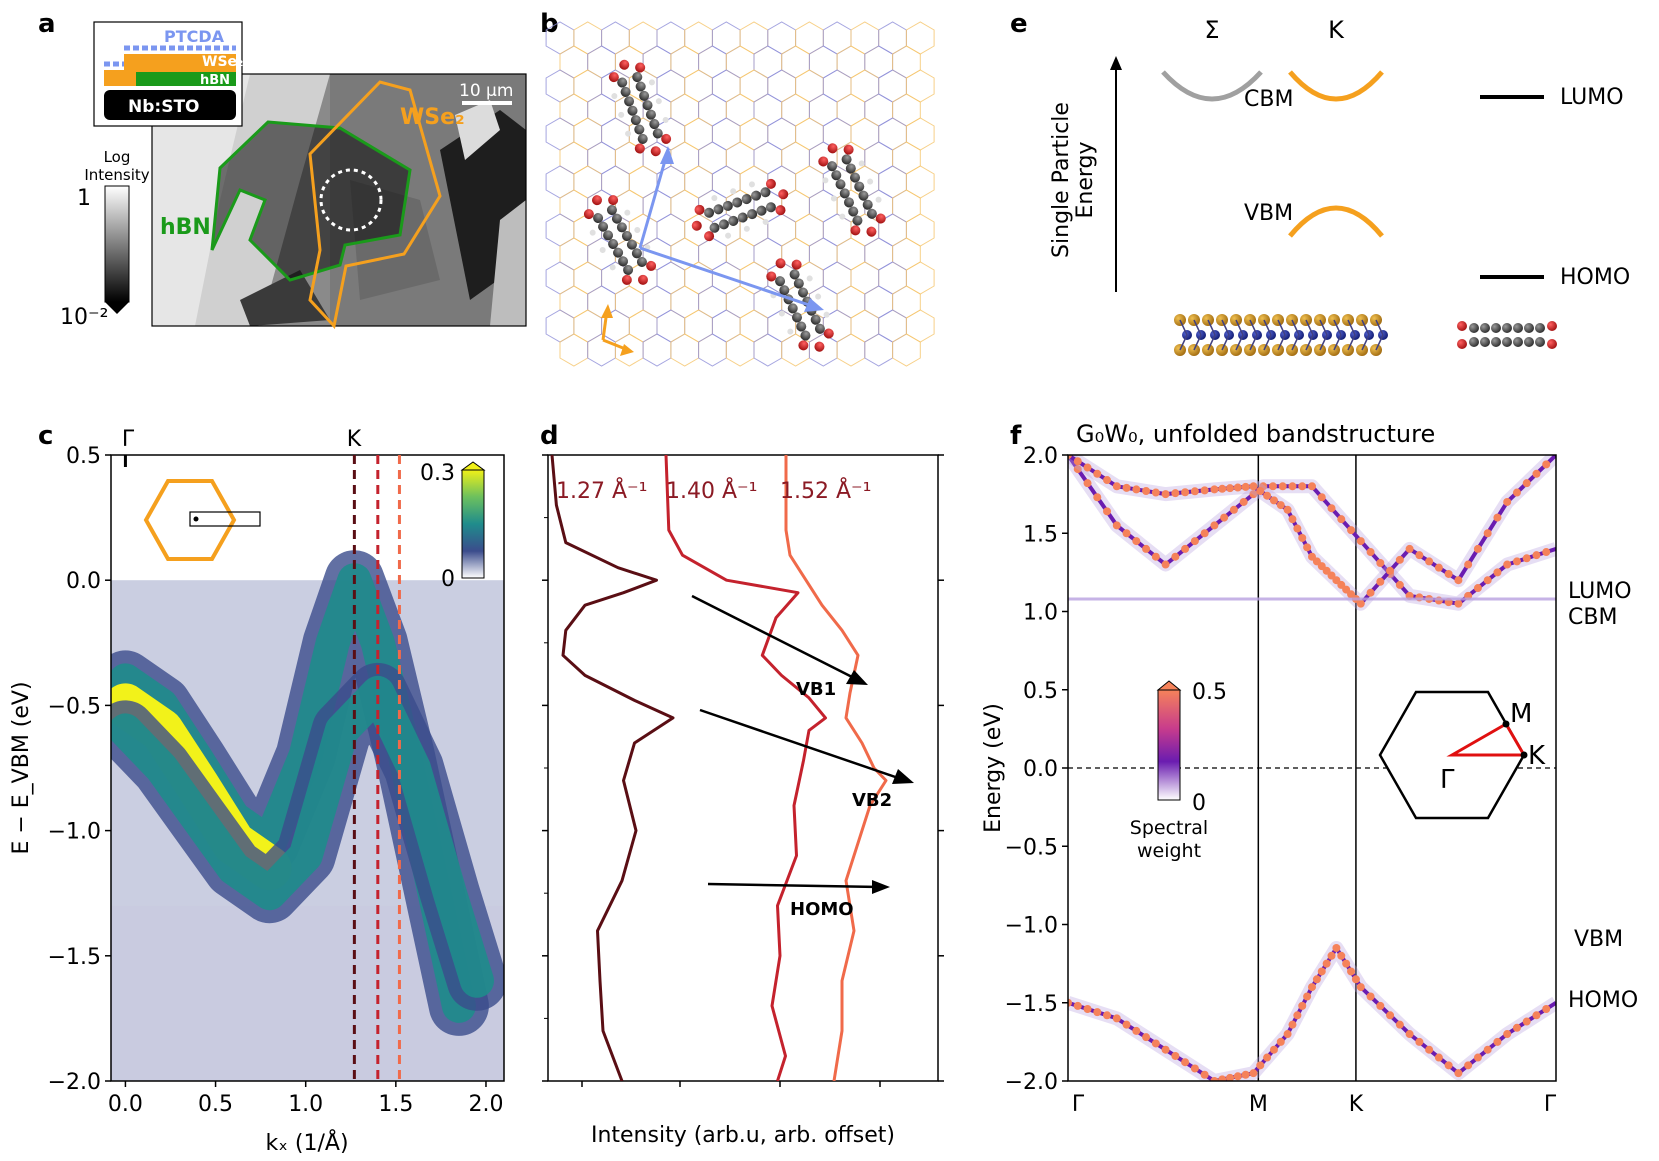 Image resolution: width=1659 pixels, height=1161 pixels. What do you see at coordinates (21, 767) in the screenshot?
I see `panel-c-ylabel: E − E_VBM (eV)` at bounding box center [21, 767].